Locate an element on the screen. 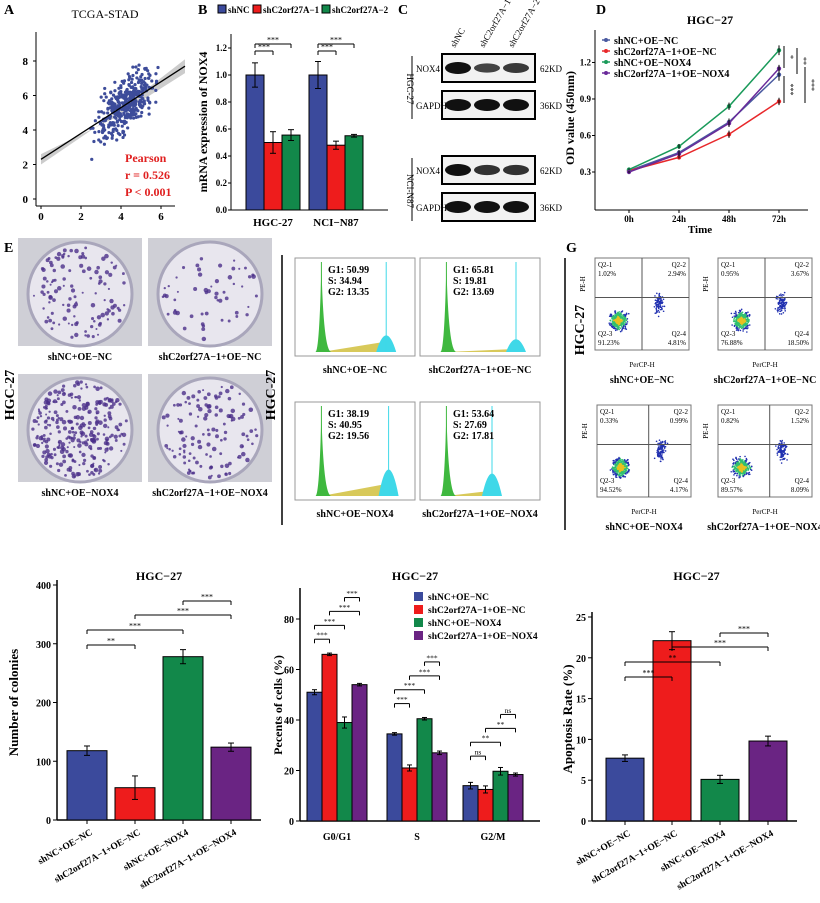 This screenshot has height=903, width=820. culture-dish is located at coordinates (210, 294).